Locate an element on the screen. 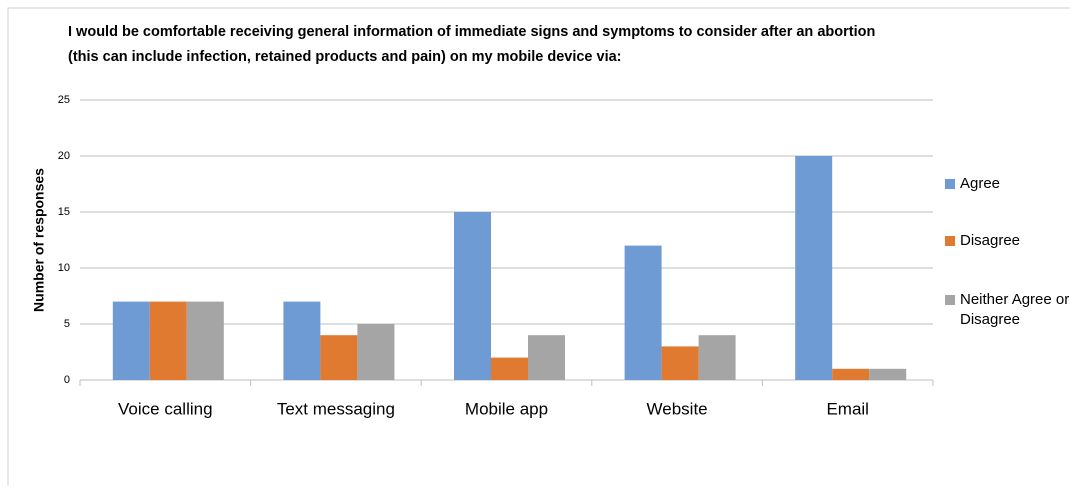  legend-label: Neither Agree or Disagree is located at coordinates (1015, 309).